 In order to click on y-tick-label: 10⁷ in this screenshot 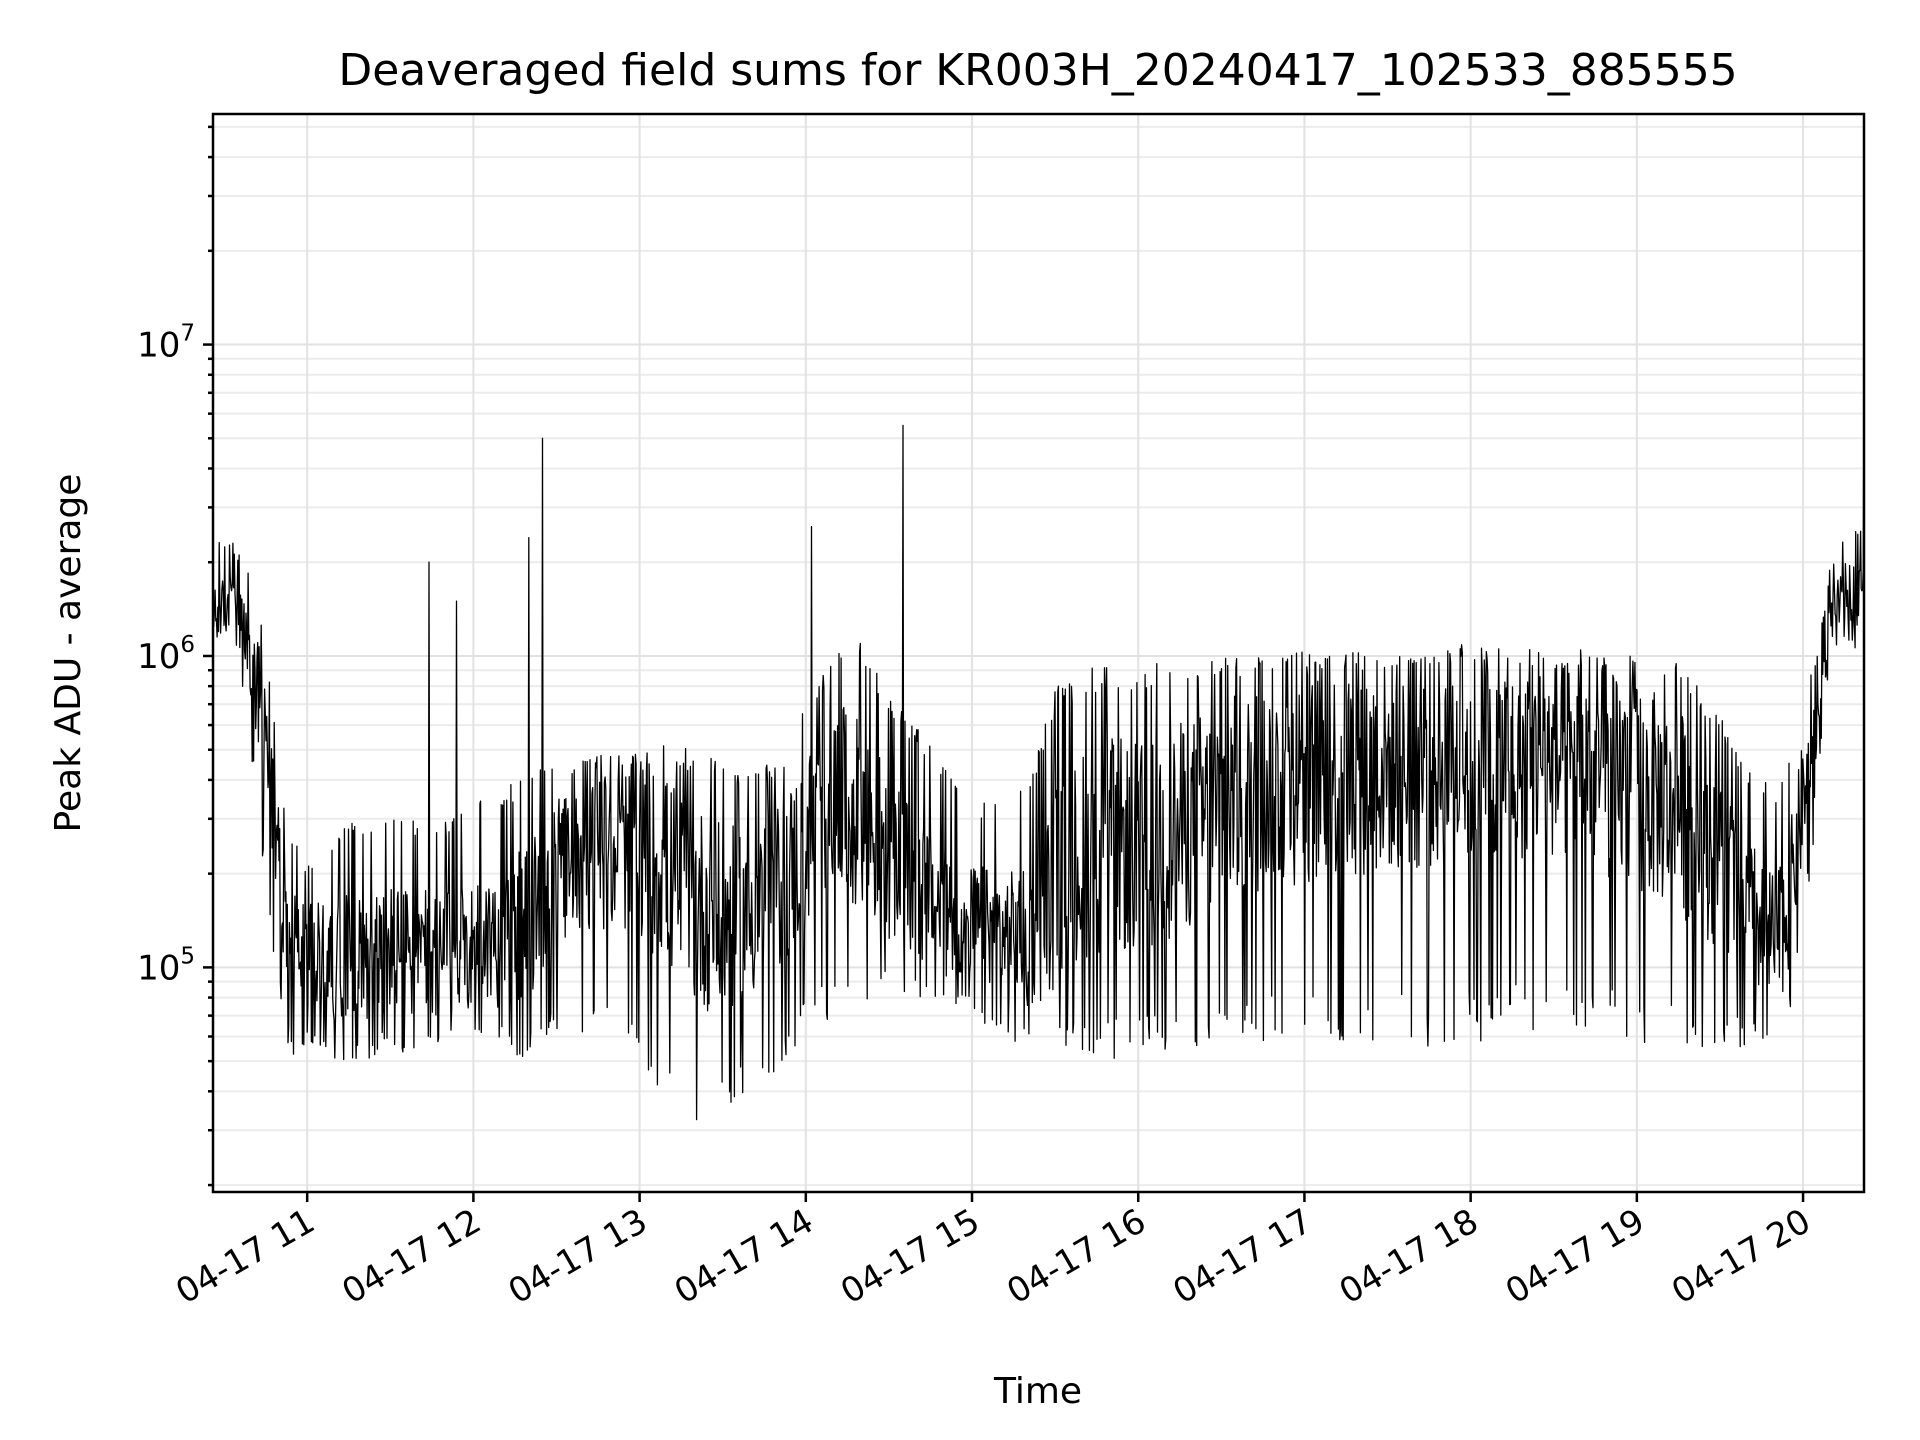, I will do `click(166, 343)`.